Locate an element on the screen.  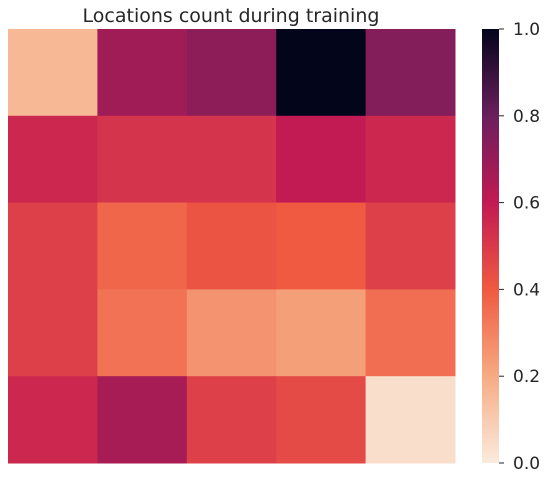
heatmap-cell-r0-c1 is located at coordinates (142, 73).